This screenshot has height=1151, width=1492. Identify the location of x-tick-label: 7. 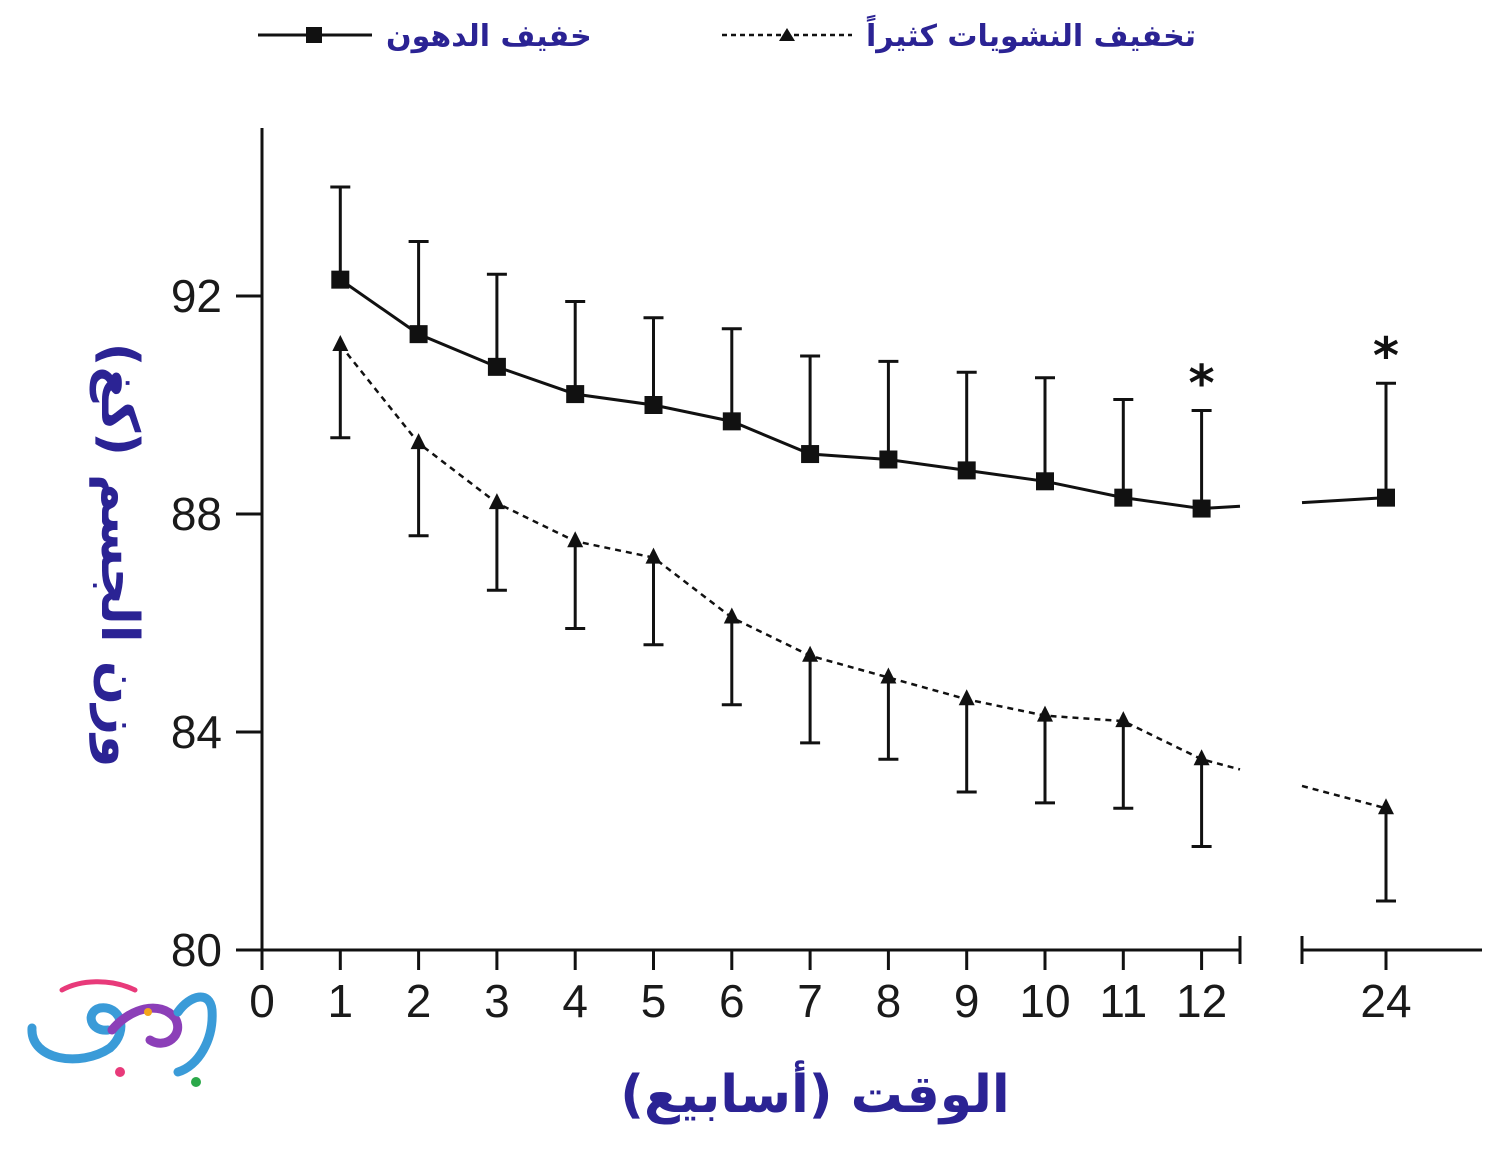
(810, 1001).